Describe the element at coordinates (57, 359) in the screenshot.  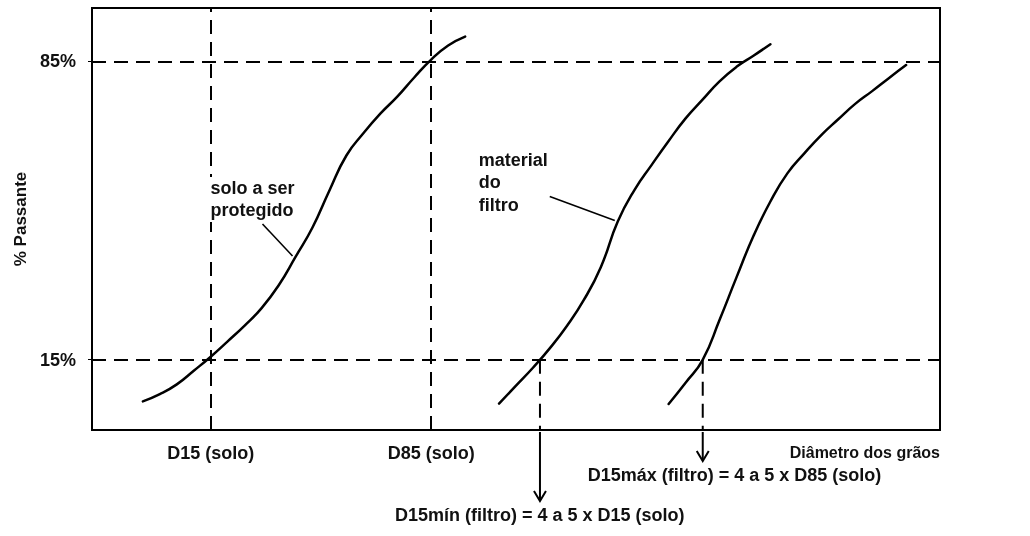
I see `y-tick-label: 15%` at that location.